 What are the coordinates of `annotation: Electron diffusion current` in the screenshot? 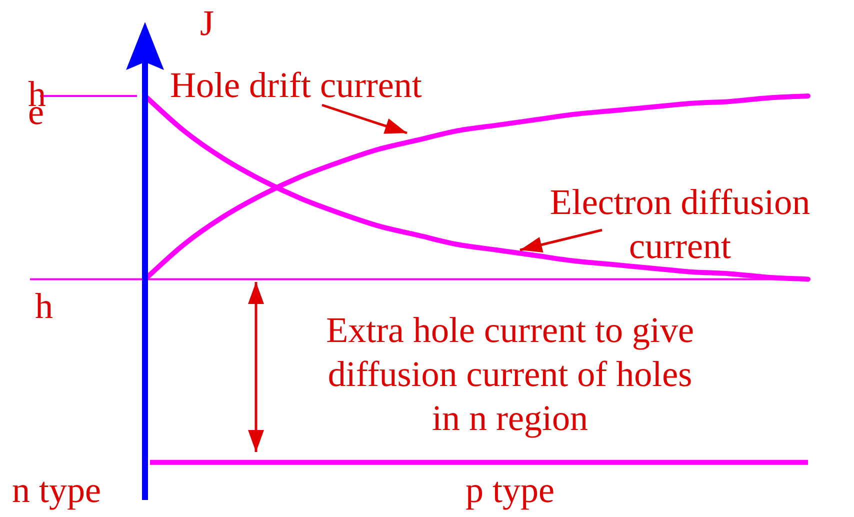 It's located at (680, 224).